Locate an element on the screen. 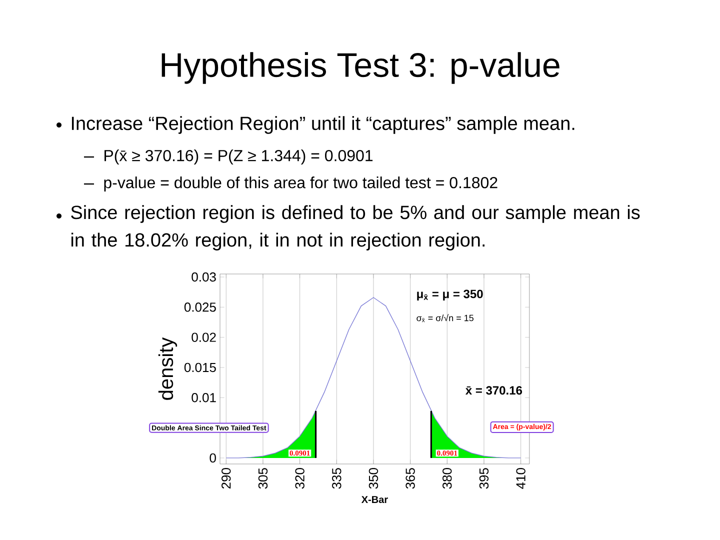 This screenshot has height=540, width=720. annotation: x̄ = 370.16 is located at coordinates (493, 390).